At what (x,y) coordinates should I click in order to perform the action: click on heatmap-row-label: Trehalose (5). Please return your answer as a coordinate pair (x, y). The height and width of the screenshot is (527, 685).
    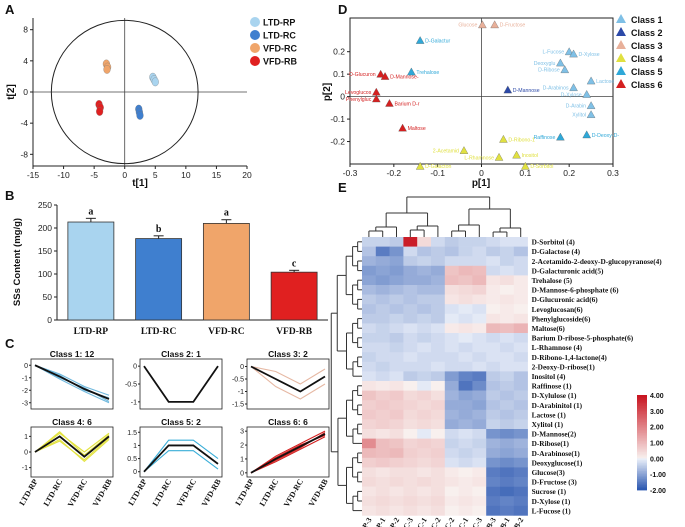
    Looking at the image, I should click on (552, 280).